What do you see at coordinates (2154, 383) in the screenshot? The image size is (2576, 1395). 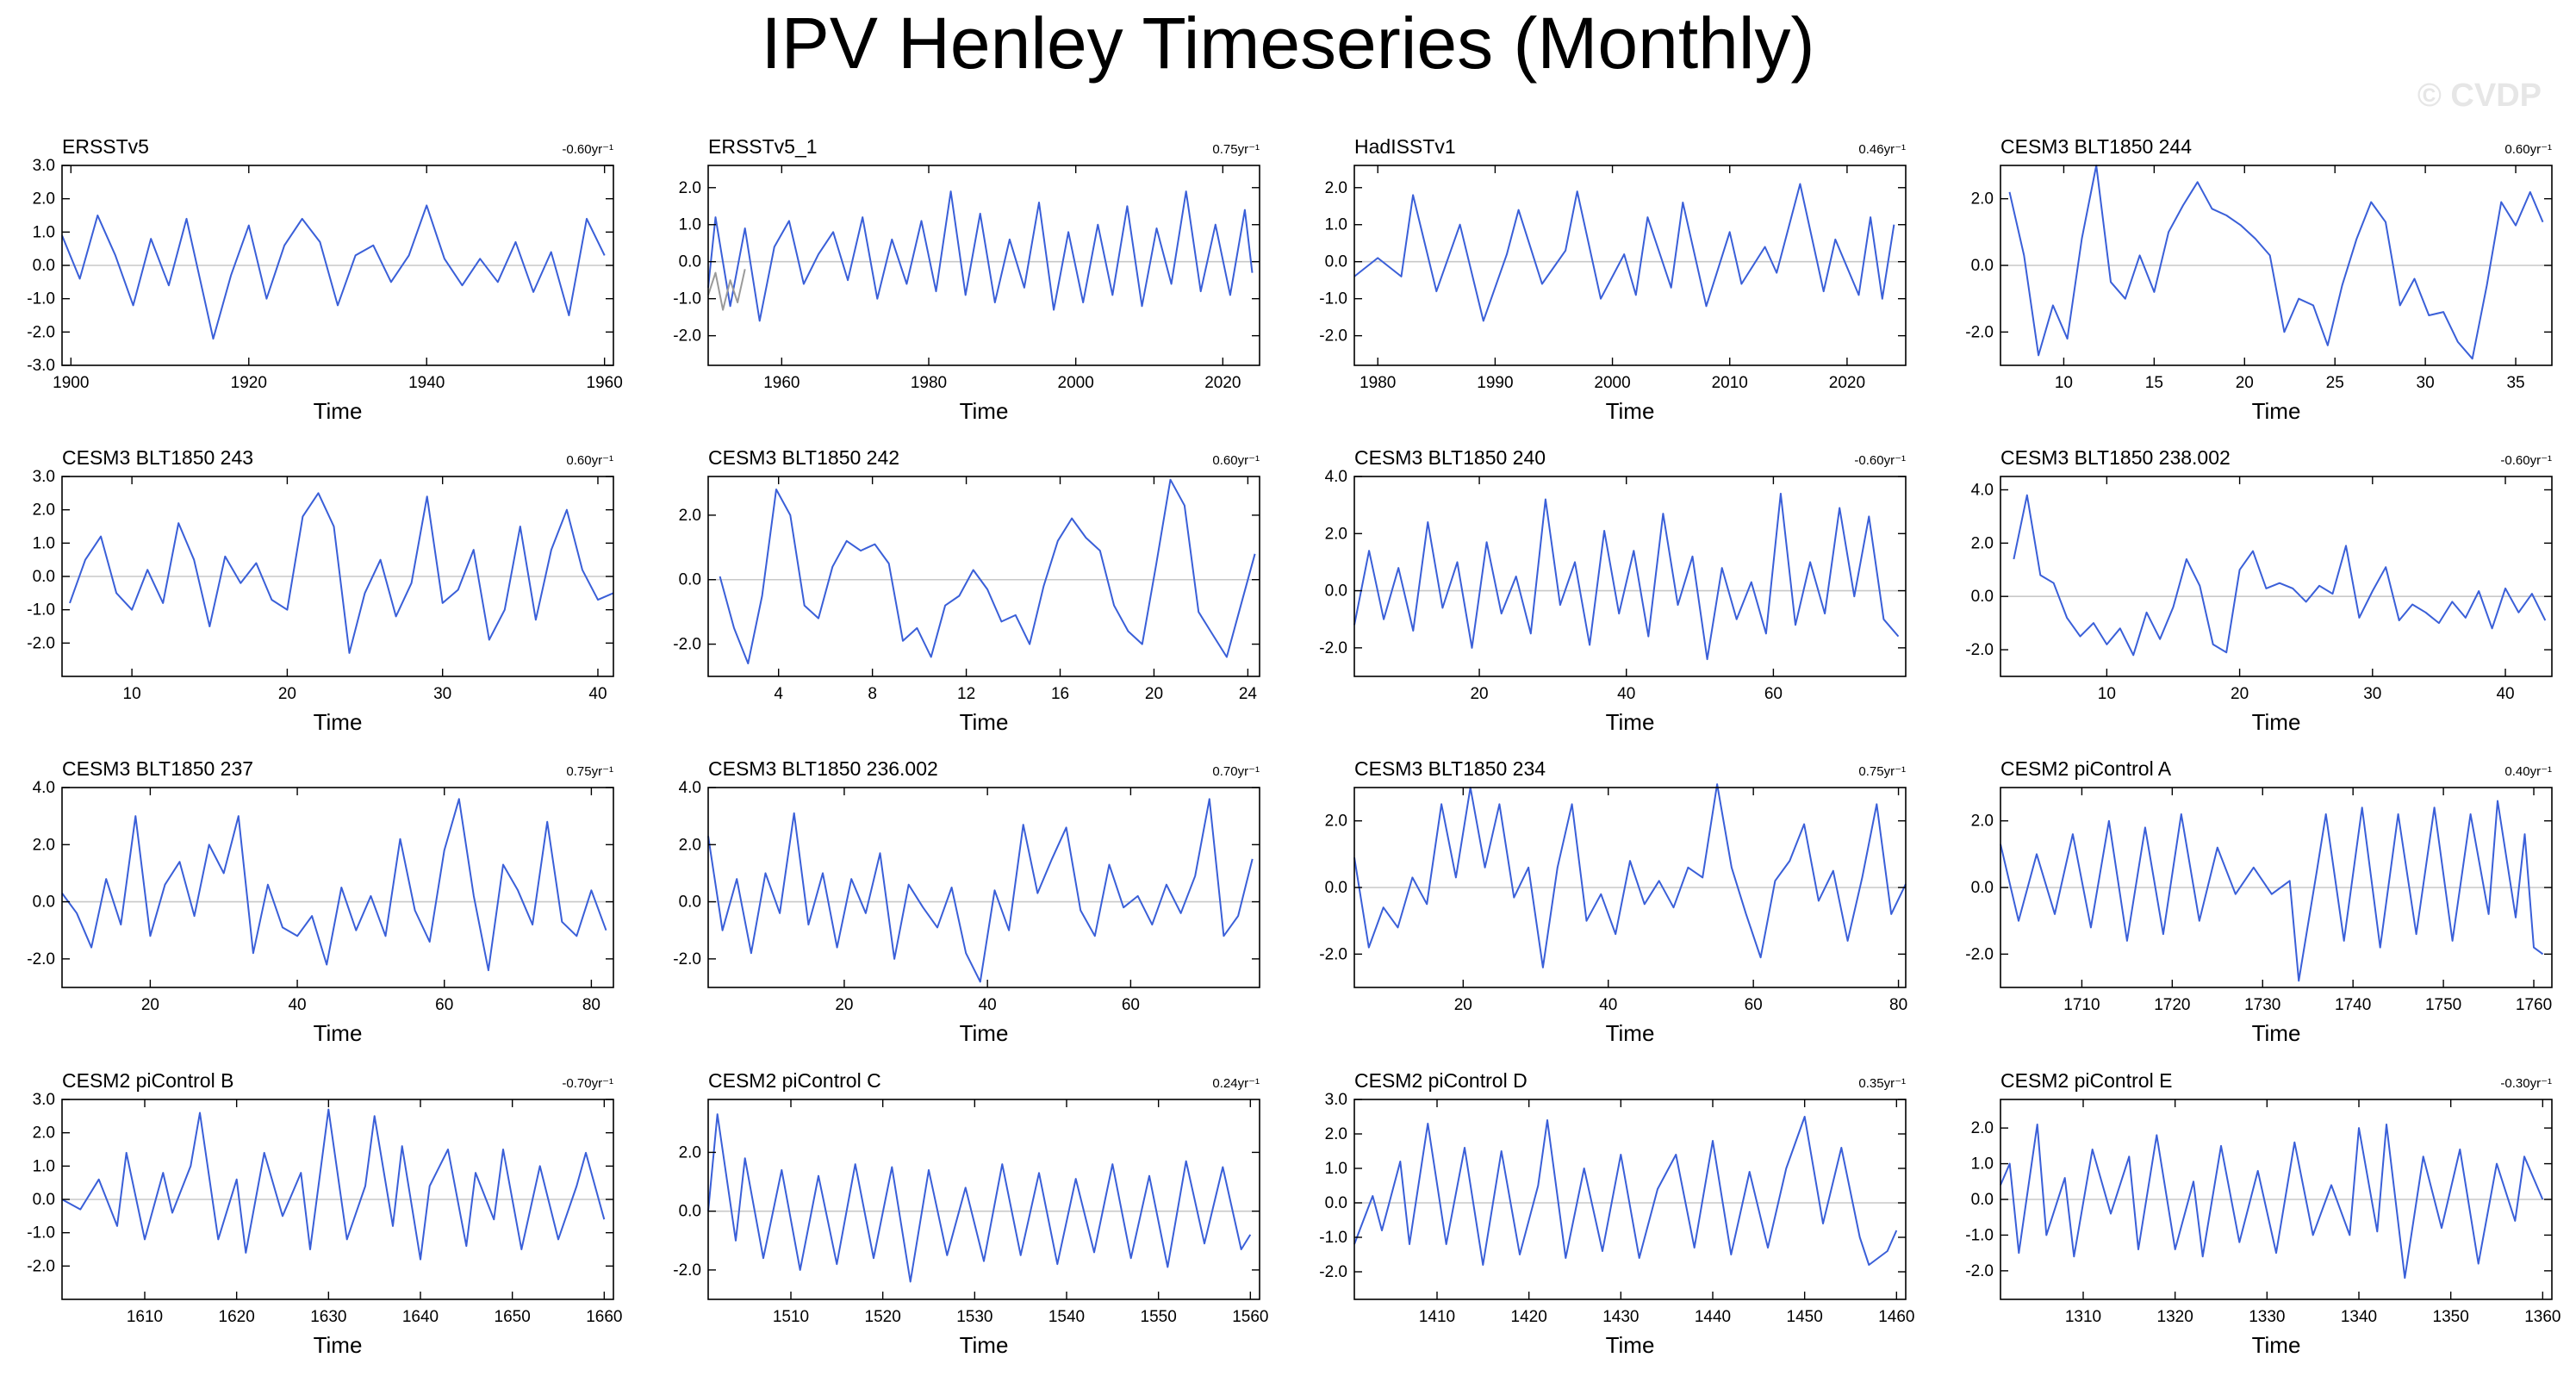 I see `x-tick-label: 15` at bounding box center [2154, 383].